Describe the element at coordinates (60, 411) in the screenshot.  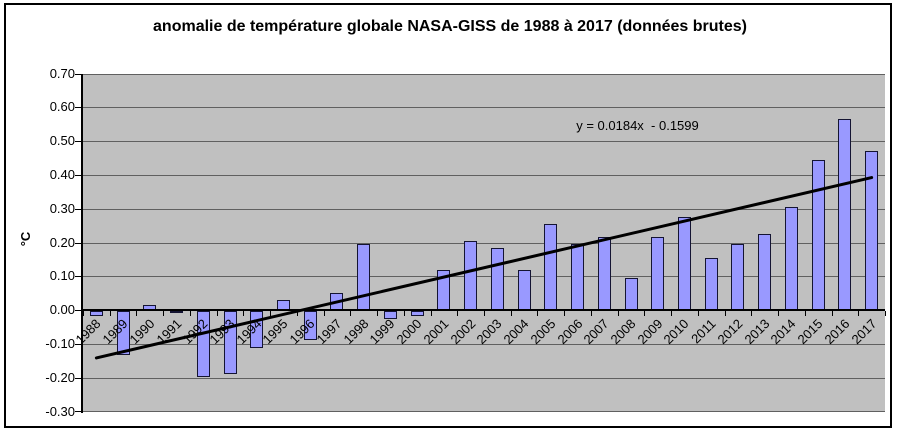
I see `y-axis-tick-label: -0.30` at that location.